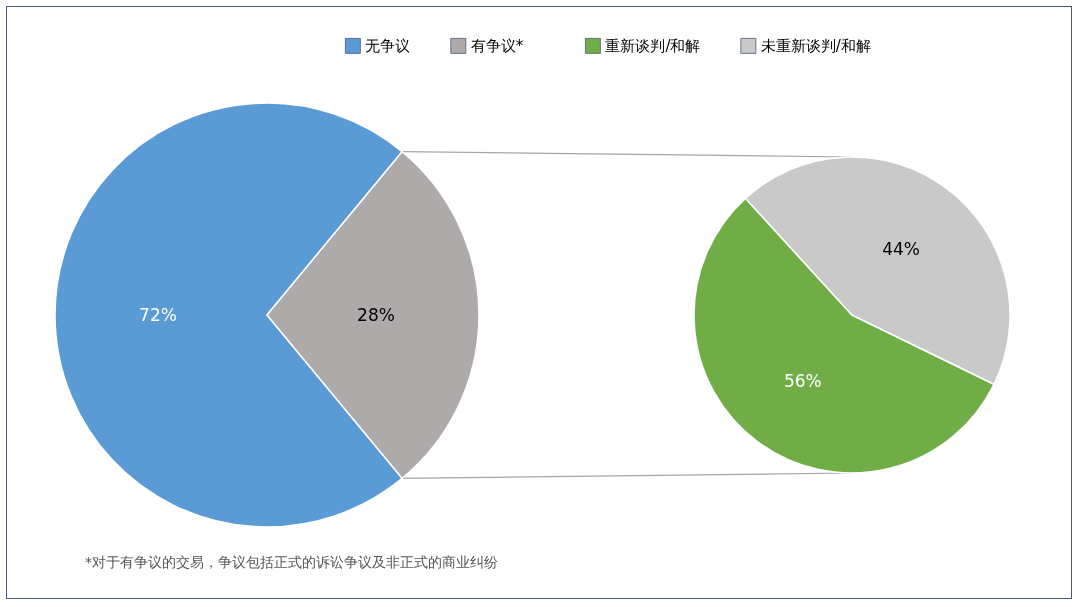 The height and width of the screenshot is (607, 1080). What do you see at coordinates (158, 315) in the screenshot?
I see `data-label: 72%` at bounding box center [158, 315].